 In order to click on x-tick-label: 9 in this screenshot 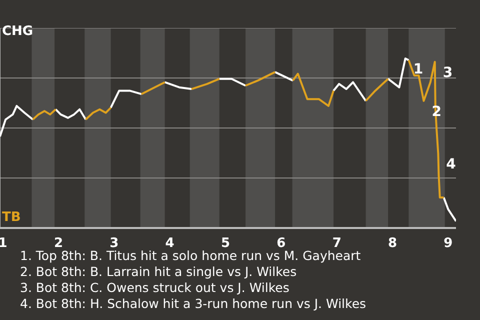, I will do `click(448, 244)`.